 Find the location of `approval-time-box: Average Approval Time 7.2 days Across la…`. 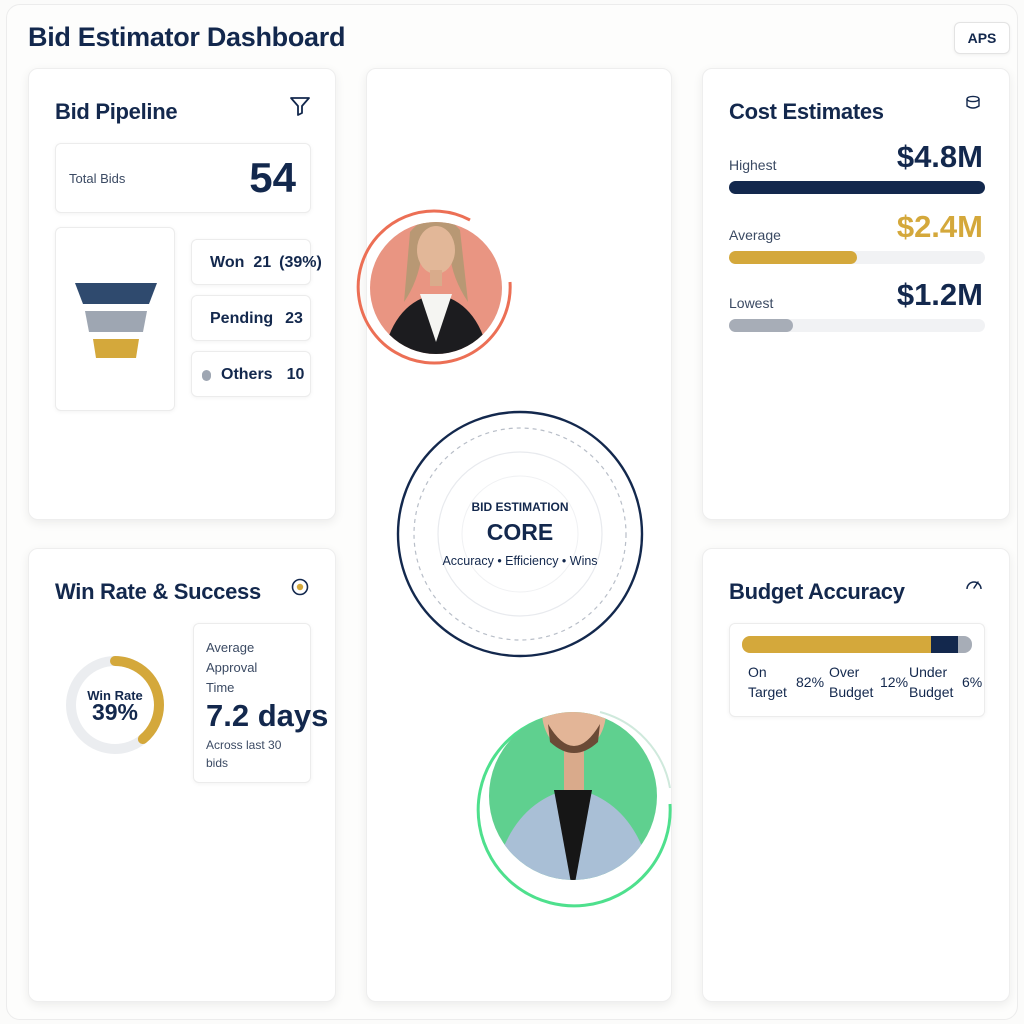

approval-time-box: Average Approval Time 7.2 days Across la… is located at coordinates (260, 703).